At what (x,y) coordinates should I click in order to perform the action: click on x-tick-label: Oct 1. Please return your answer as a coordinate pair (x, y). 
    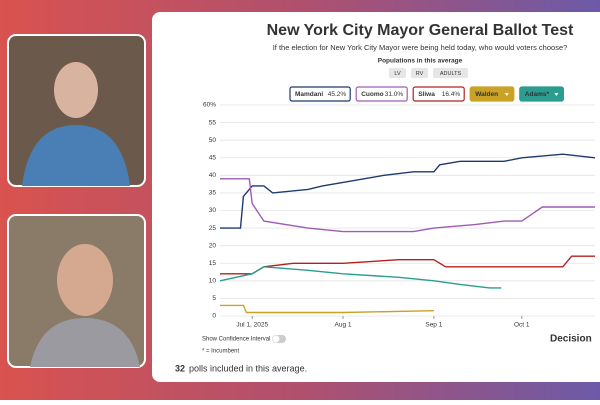
    Looking at the image, I should click on (522, 325).